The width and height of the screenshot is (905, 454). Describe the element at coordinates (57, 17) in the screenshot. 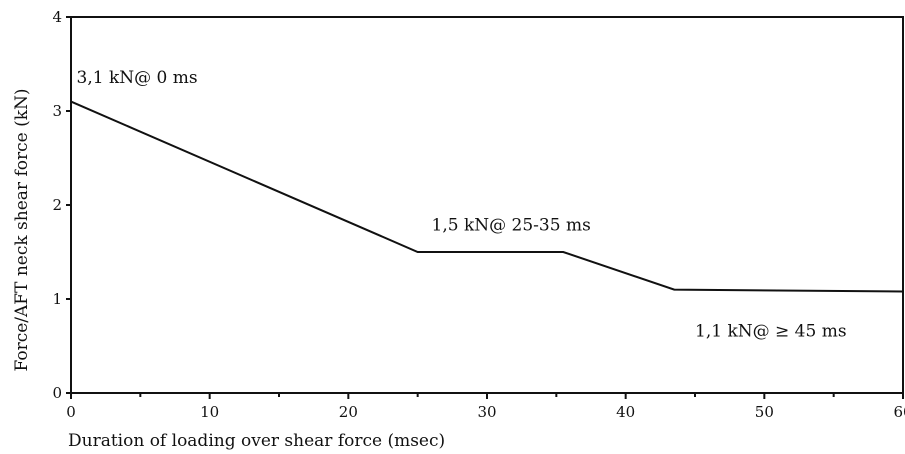

I see `y-tick-label: 4` at that location.